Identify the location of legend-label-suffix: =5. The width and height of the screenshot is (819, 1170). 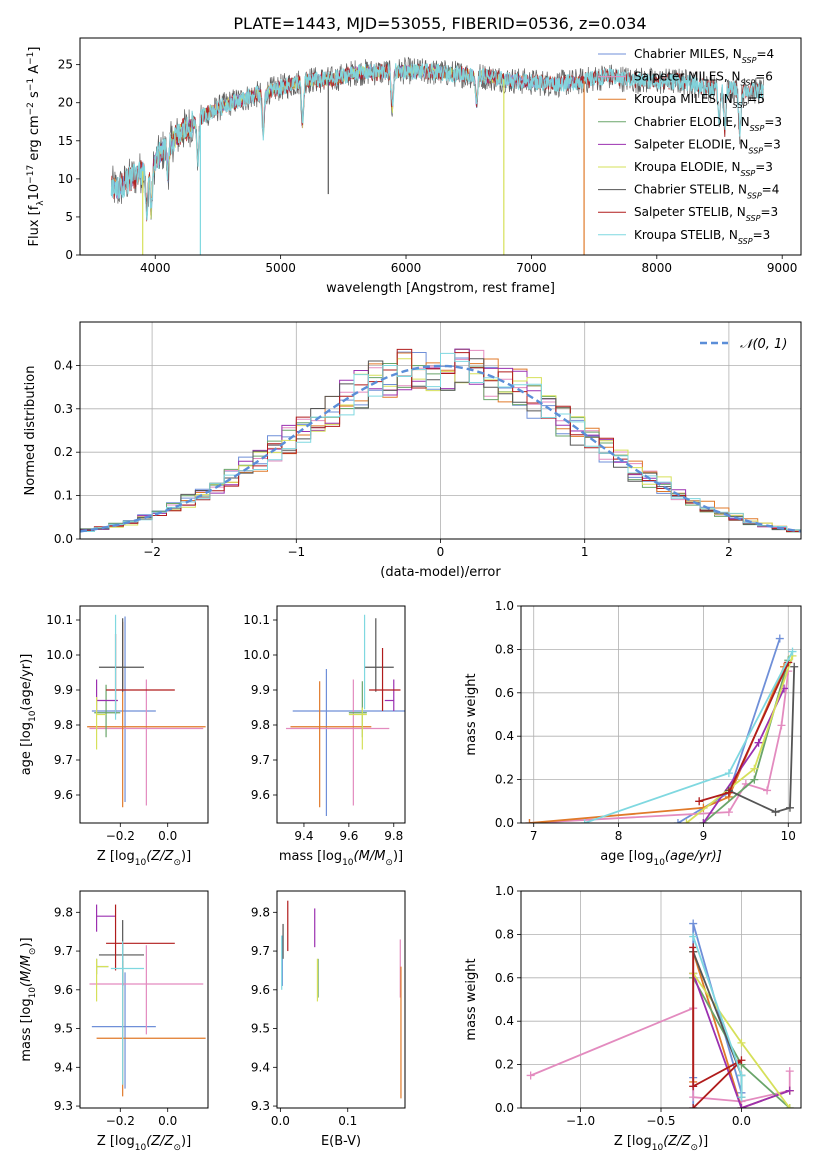
(756, 99).